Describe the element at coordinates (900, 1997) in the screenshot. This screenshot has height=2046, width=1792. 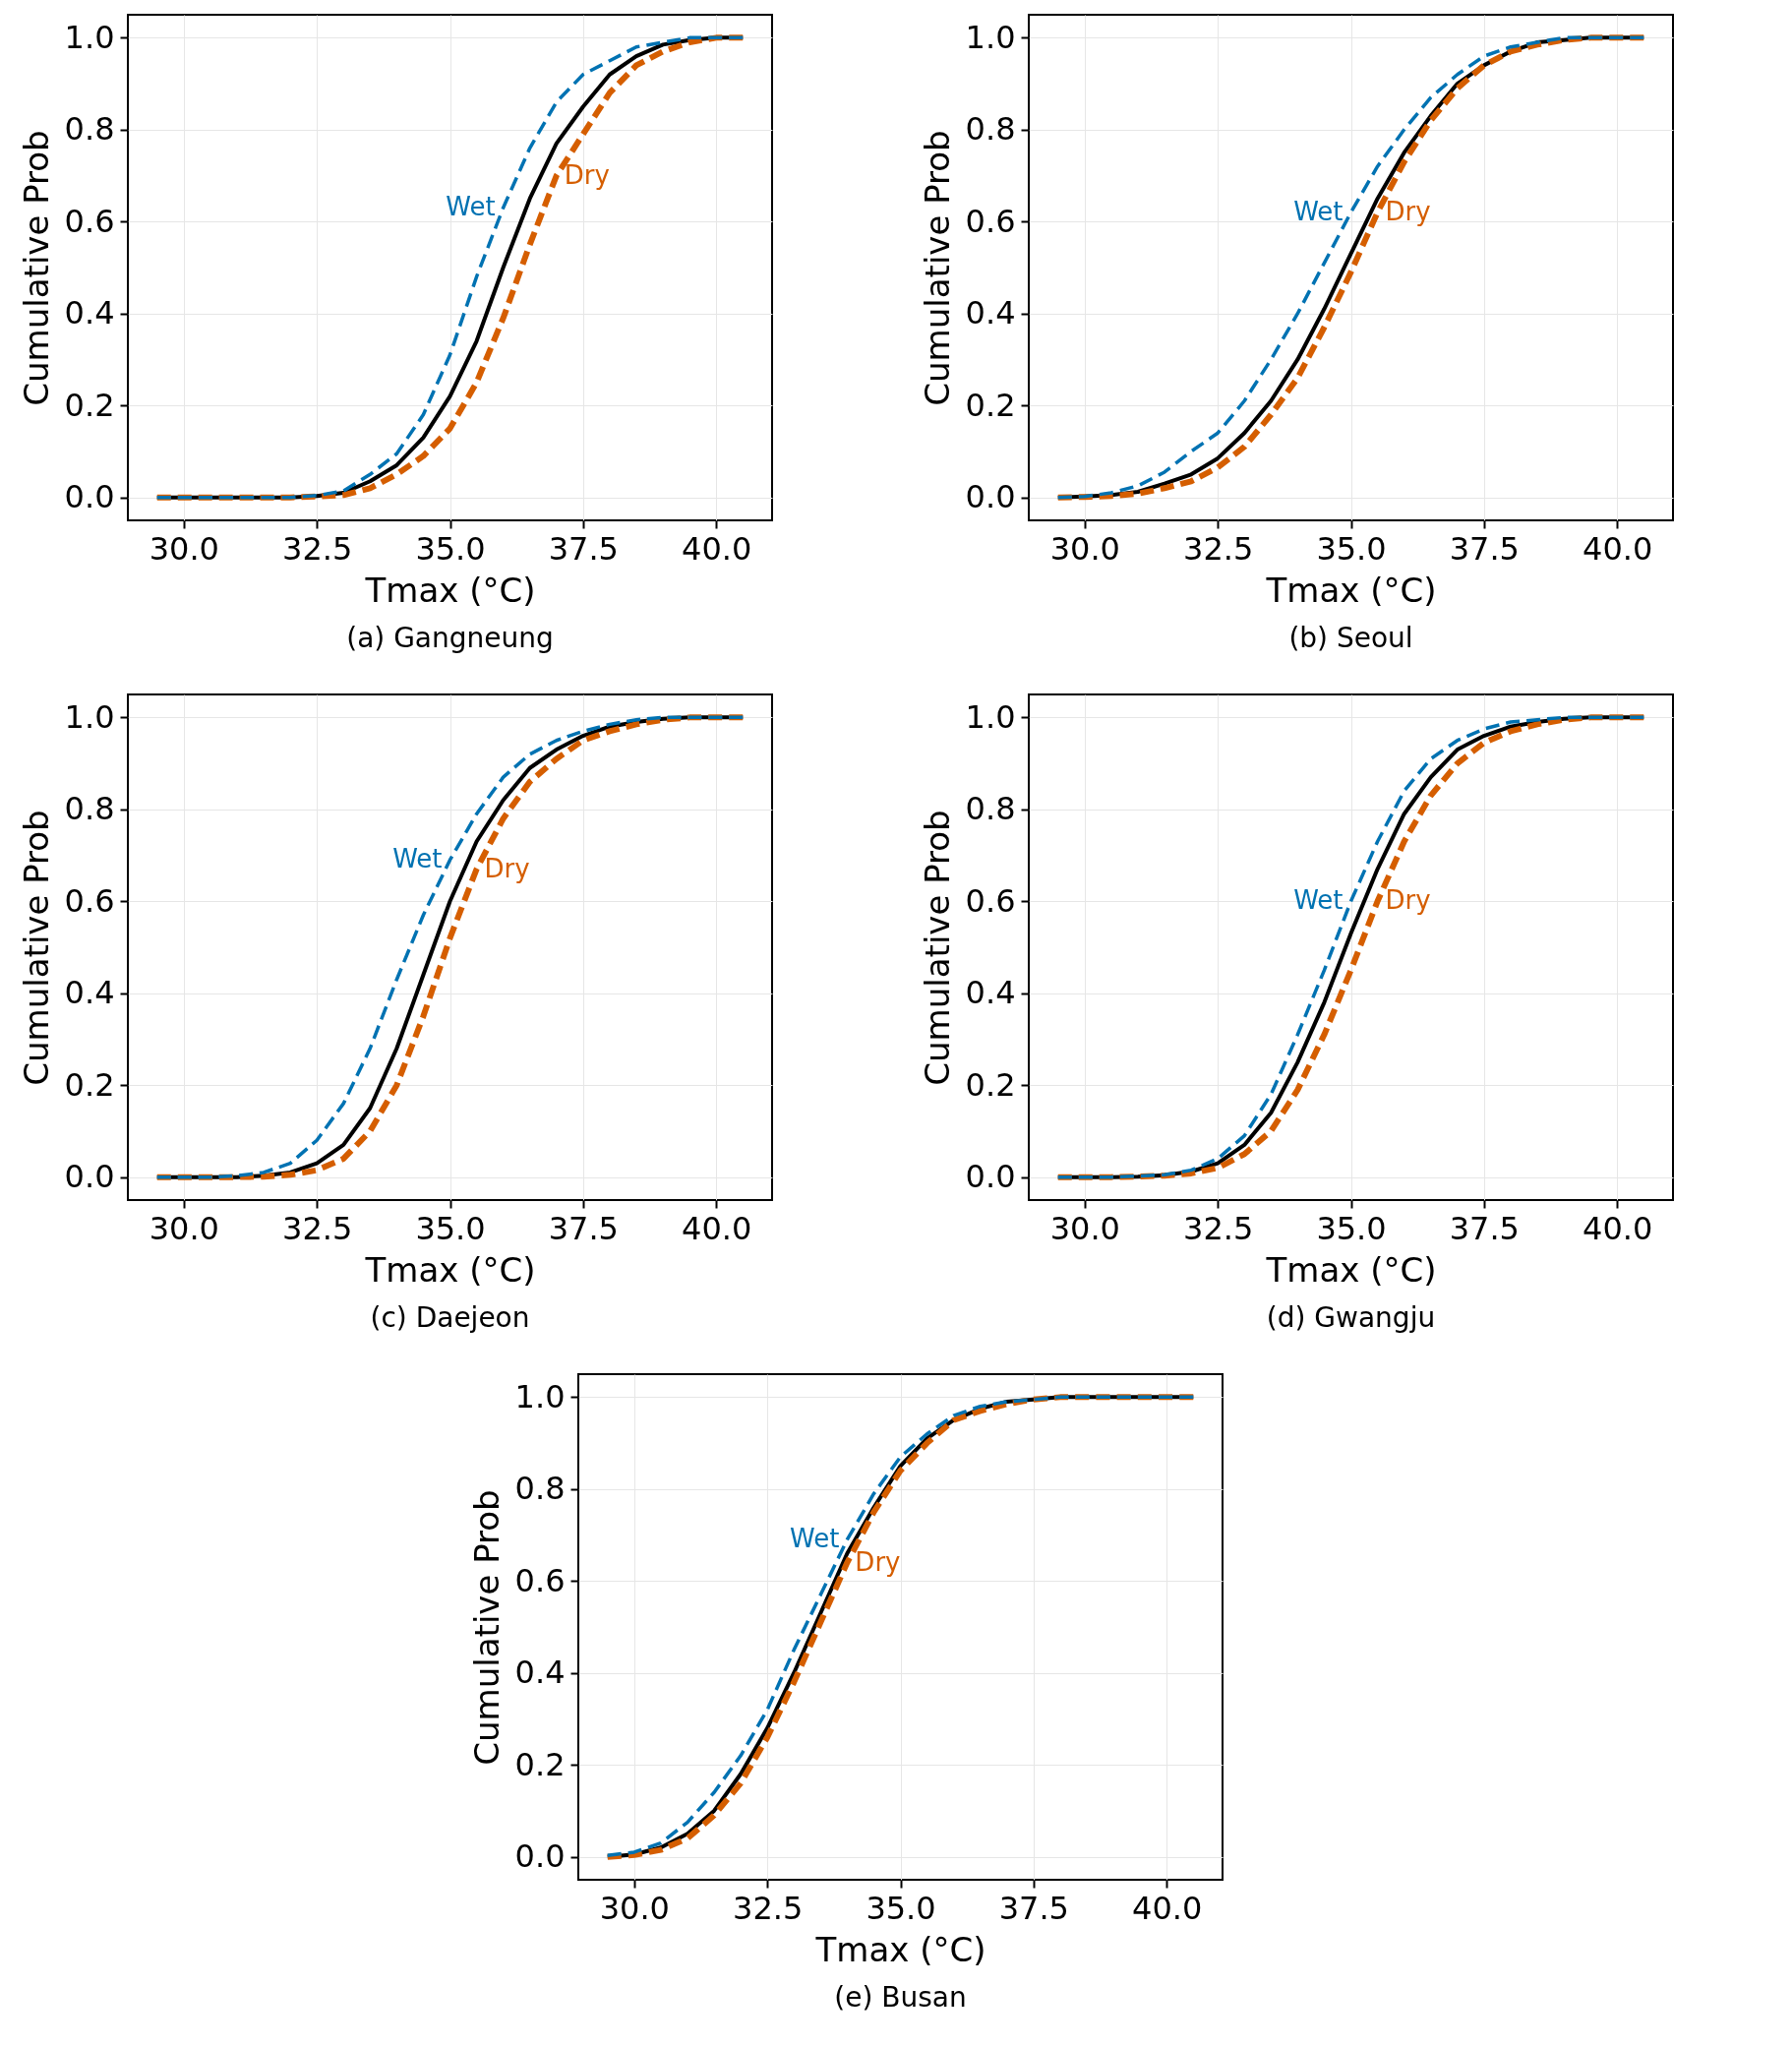
I see `text: (e) Busan` at that location.